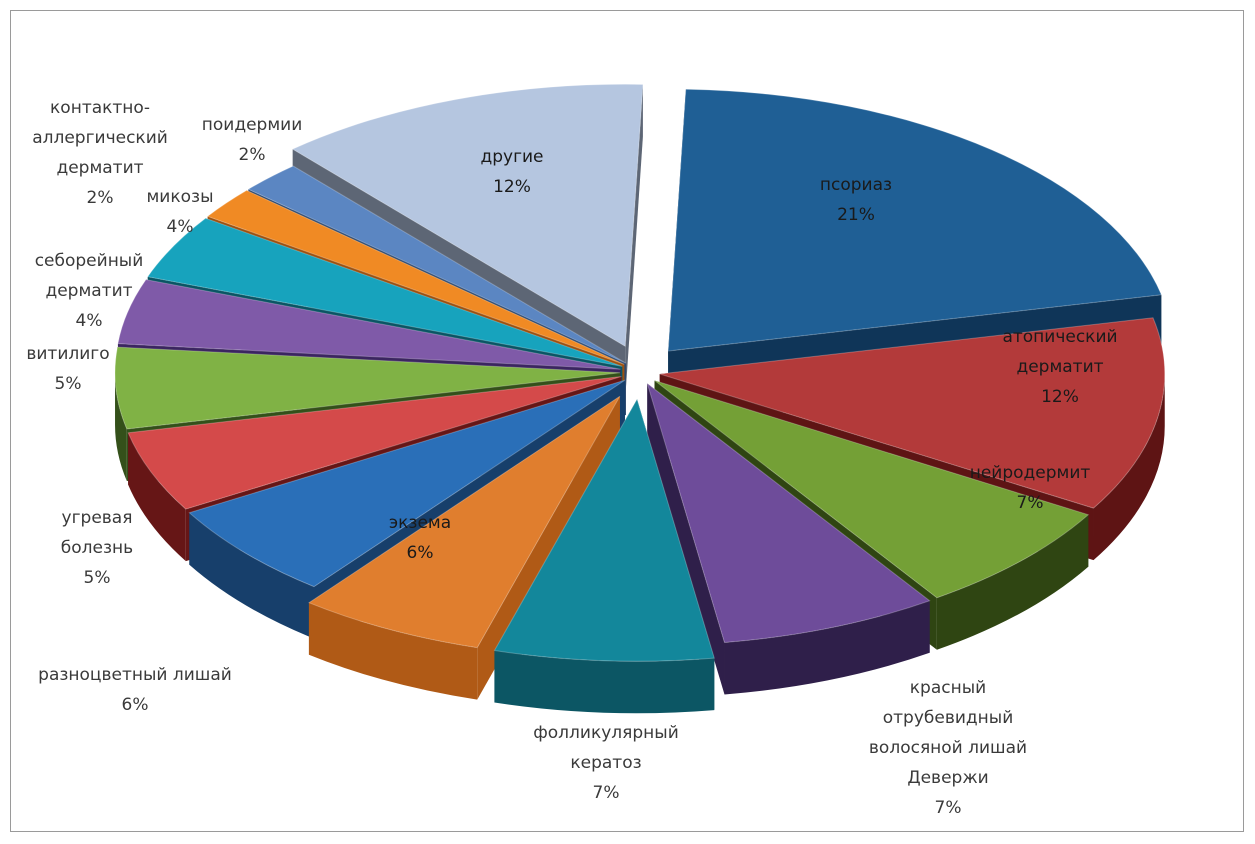 The height and width of the screenshot is (844, 1255). Describe the element at coordinates (179, 212) in the screenshot. I see `slice-label: микозы 4%` at that location.